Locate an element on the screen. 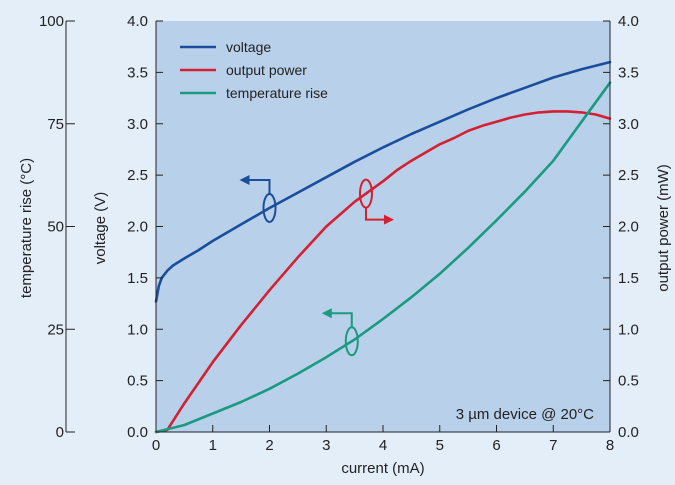 This screenshot has width=675, height=485. y-voltage-tick-label: 0.5 is located at coordinates (137, 381).